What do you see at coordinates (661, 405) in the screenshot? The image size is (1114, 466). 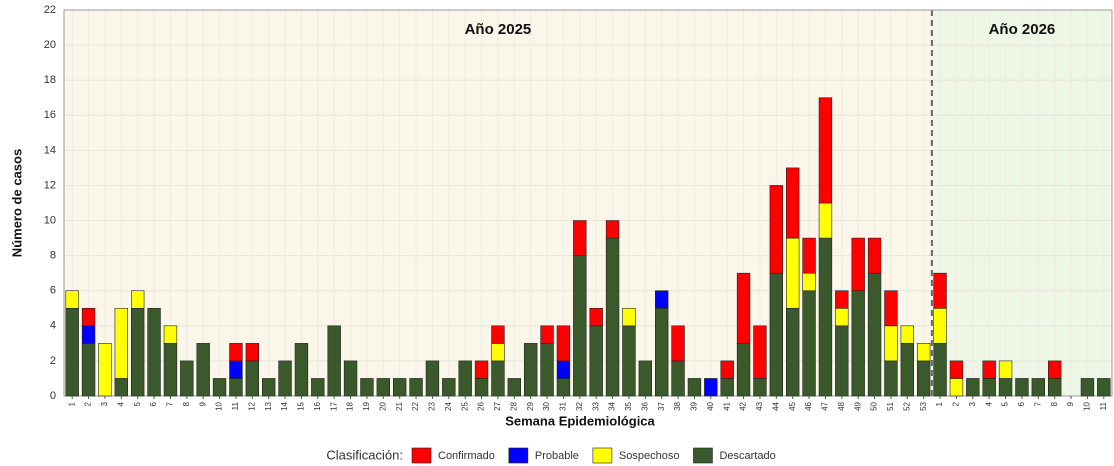 I see `x-tick-label: 37` at bounding box center [661, 405].